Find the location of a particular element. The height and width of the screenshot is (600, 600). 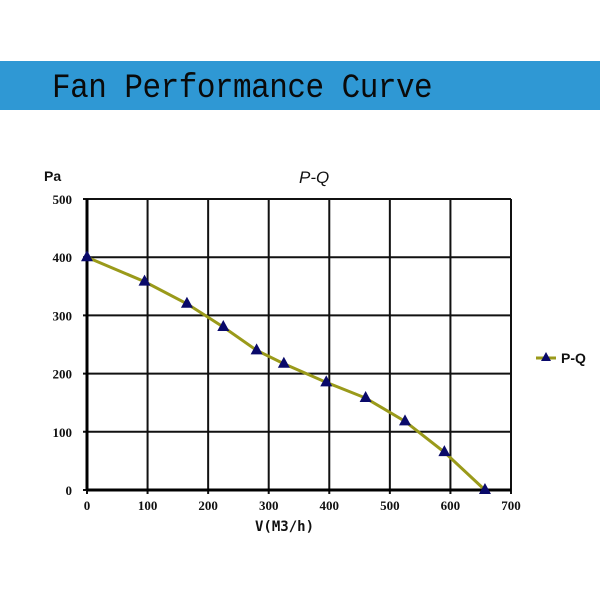

y-tick-label: 400 is located at coordinates (63, 257).